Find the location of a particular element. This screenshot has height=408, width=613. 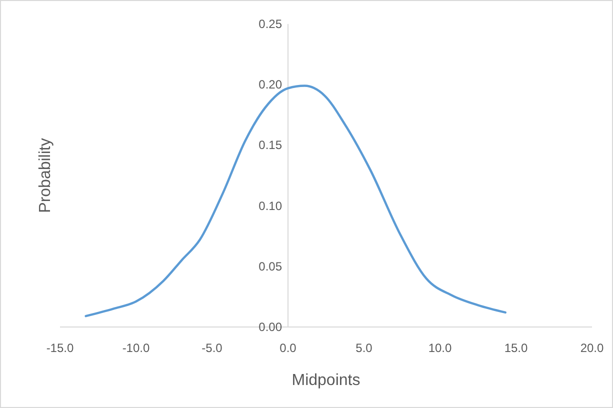

x-tick-label: 20.0 is located at coordinates (592, 348).